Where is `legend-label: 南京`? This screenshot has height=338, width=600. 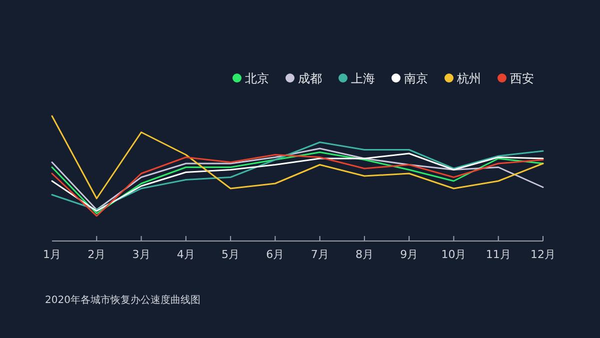
legend-label: 南京 is located at coordinates (416, 79).